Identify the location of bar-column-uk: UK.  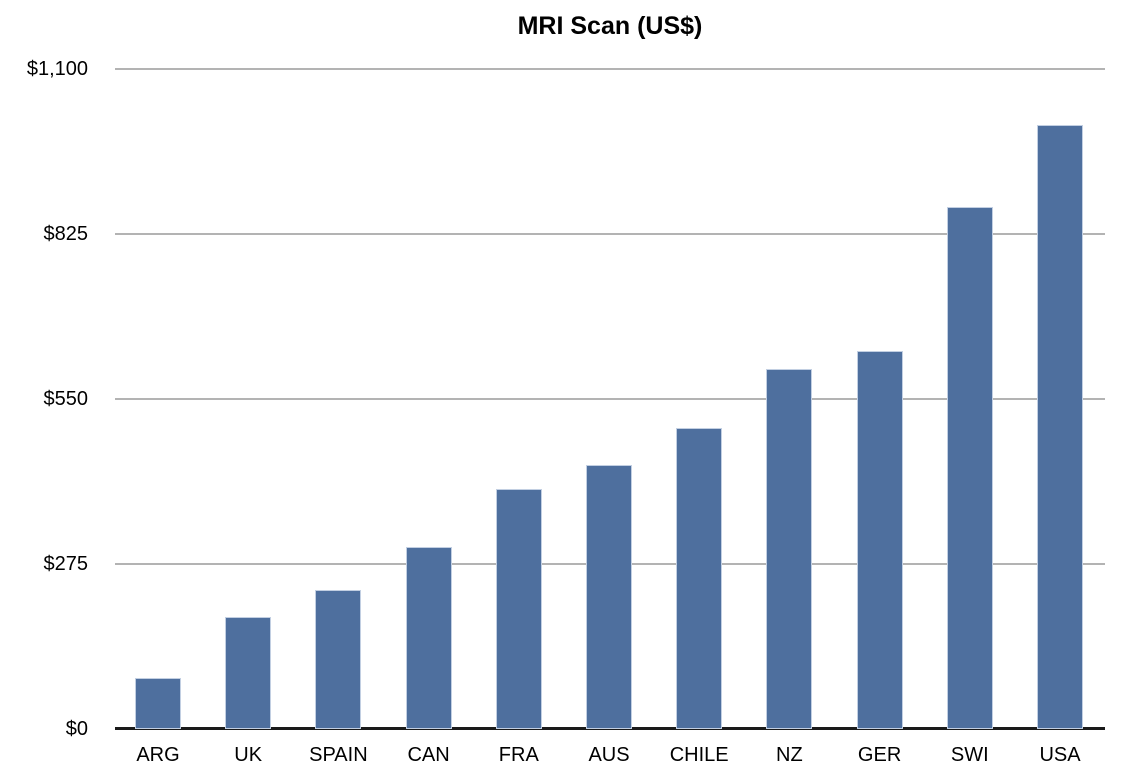
(248, 417).